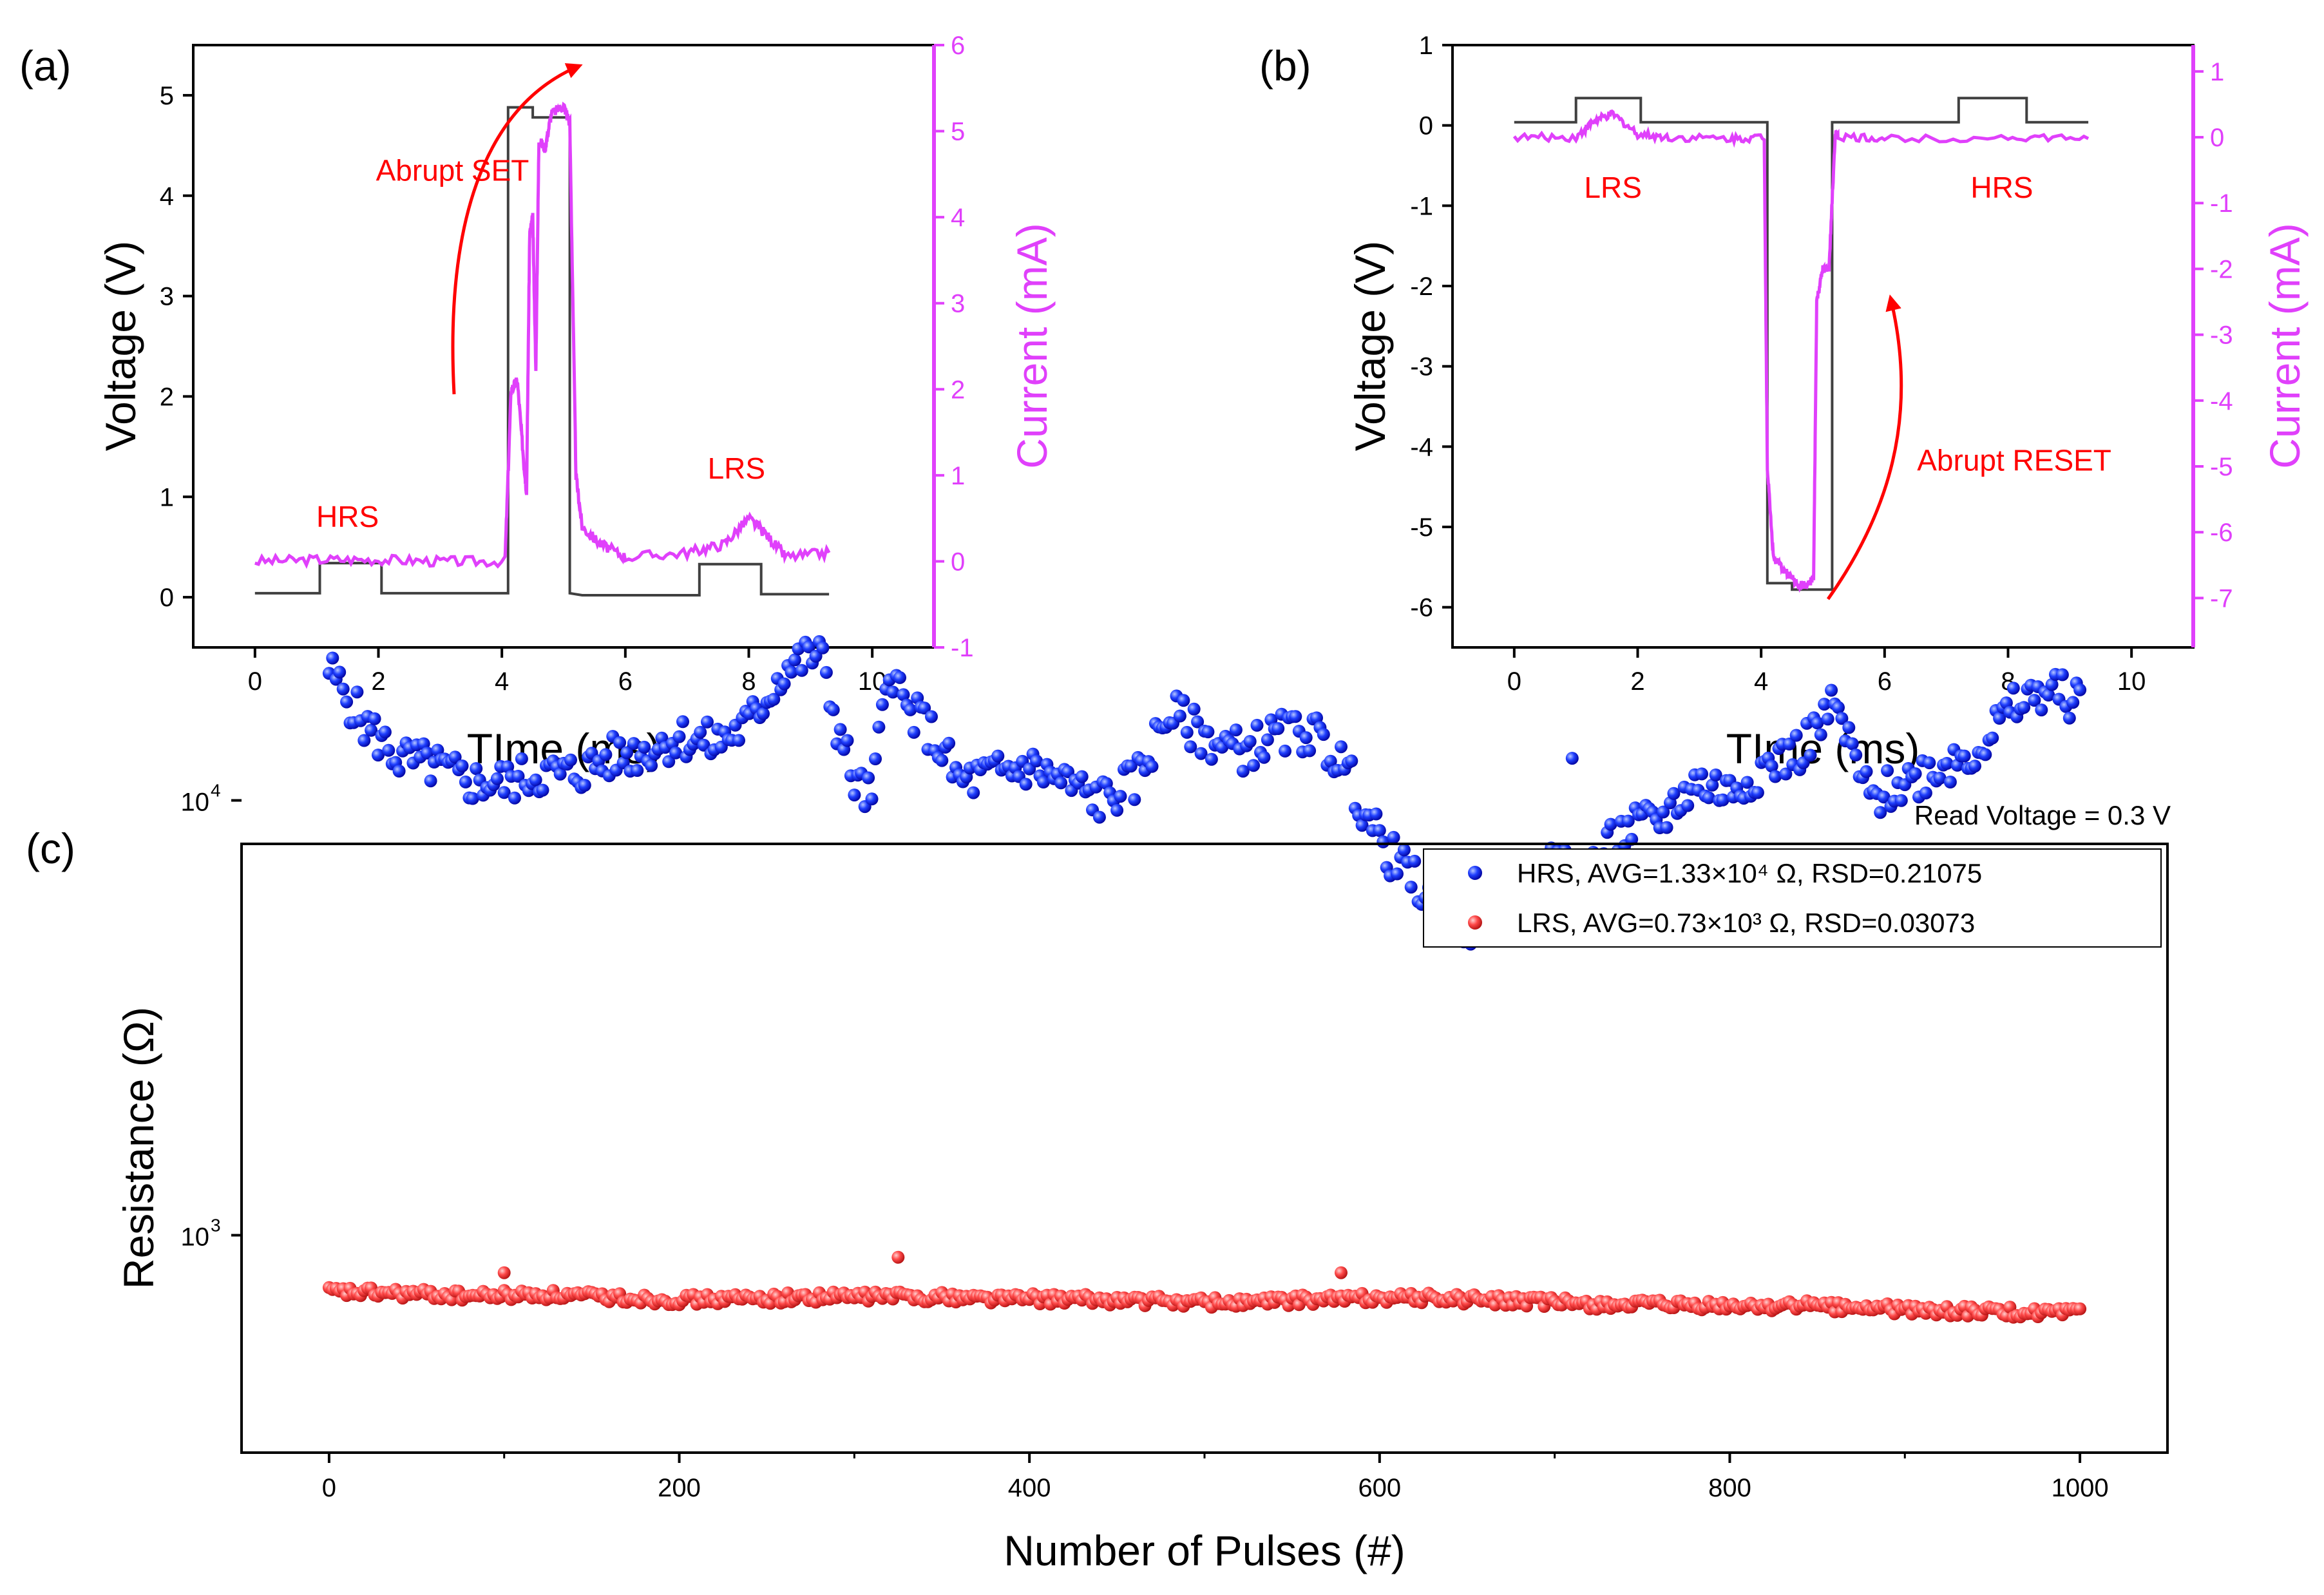 The width and height of the screenshot is (2324, 1595). I want to click on y-tick-label: -5, so click(1421, 527).